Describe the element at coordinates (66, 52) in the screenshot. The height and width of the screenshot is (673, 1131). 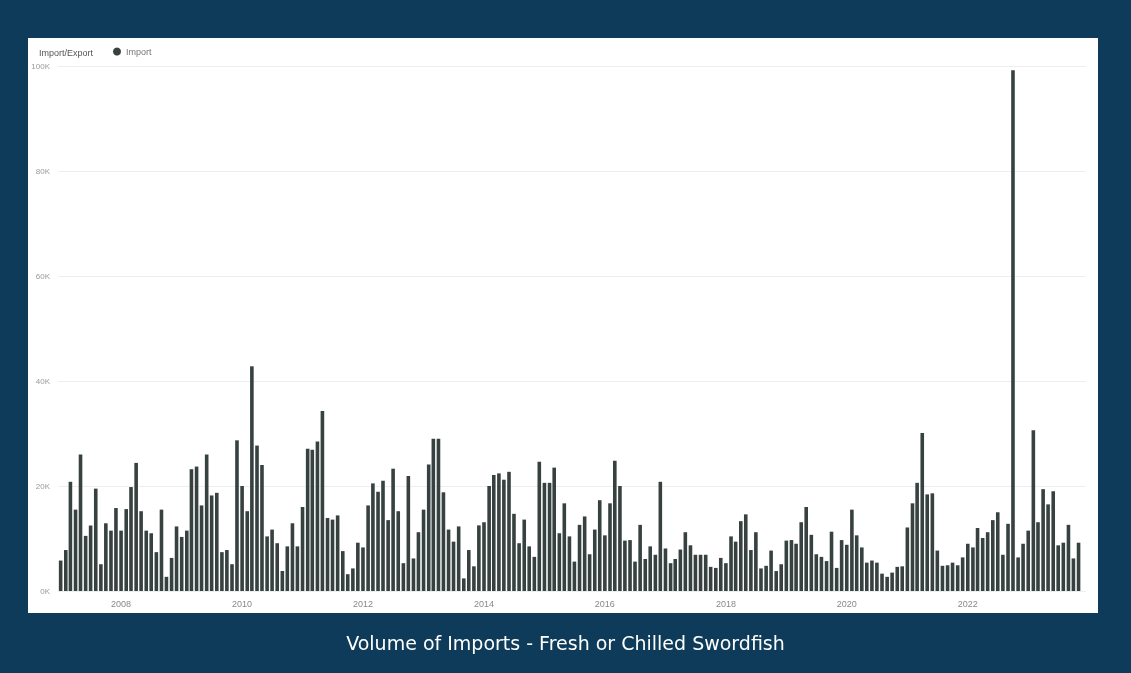
I see `legend-title: Import/Export` at that location.